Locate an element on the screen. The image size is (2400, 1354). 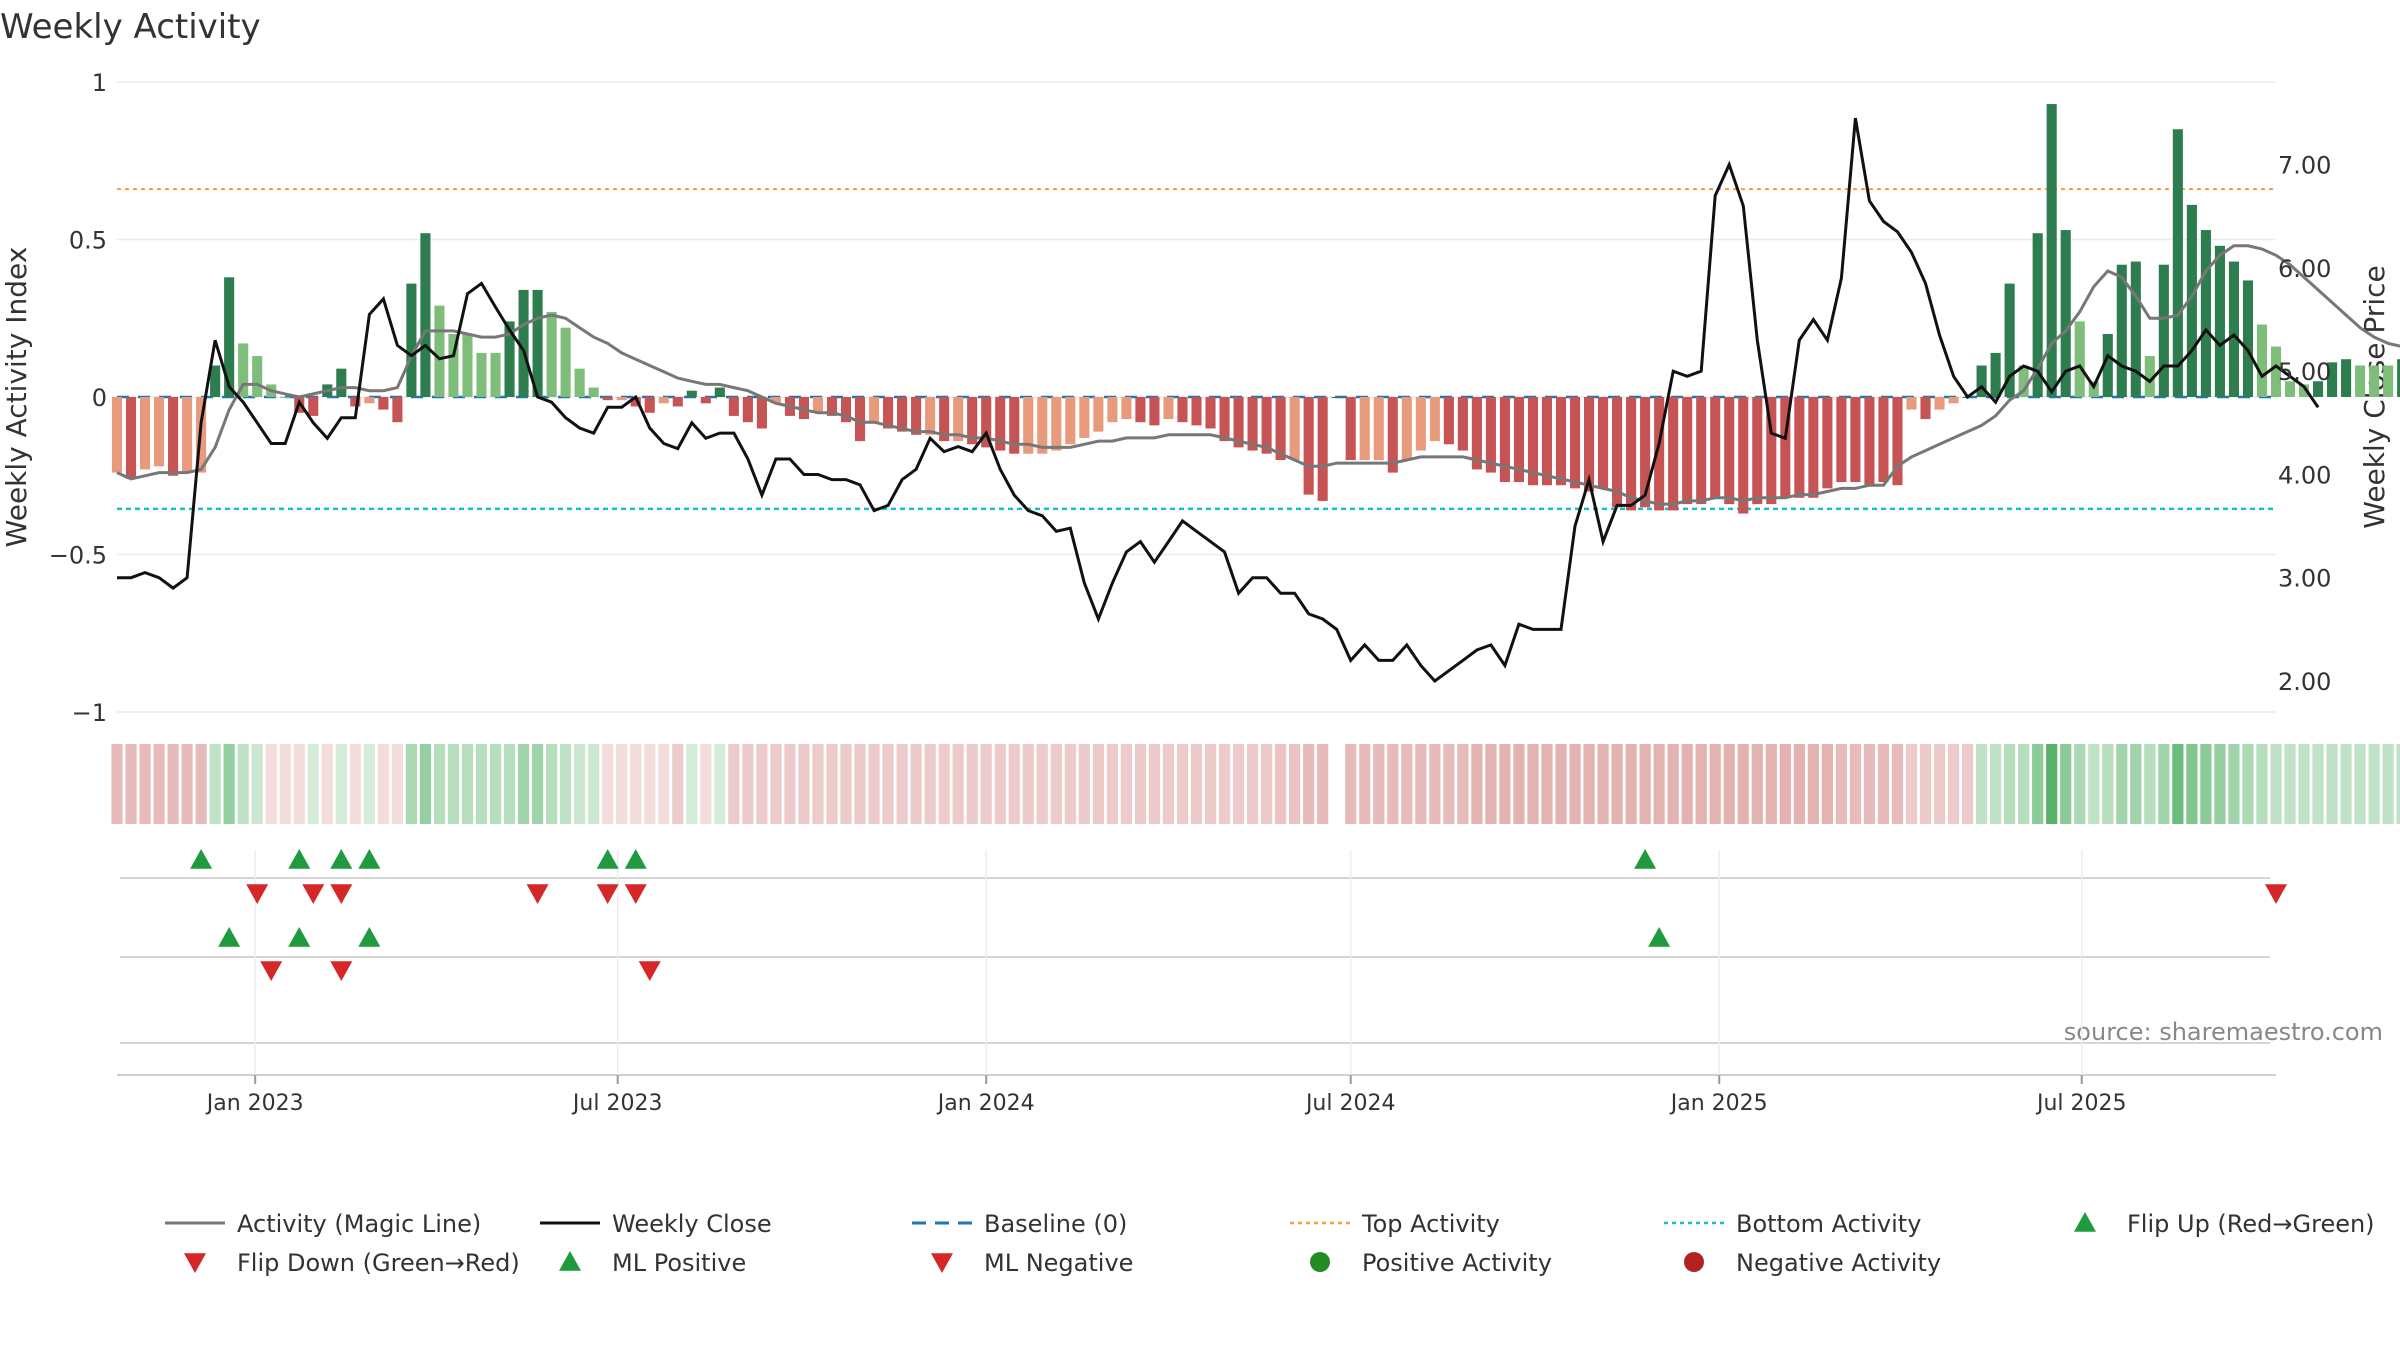
legend-item: Flip Down (Green→Red) is located at coordinates (352, 1263).